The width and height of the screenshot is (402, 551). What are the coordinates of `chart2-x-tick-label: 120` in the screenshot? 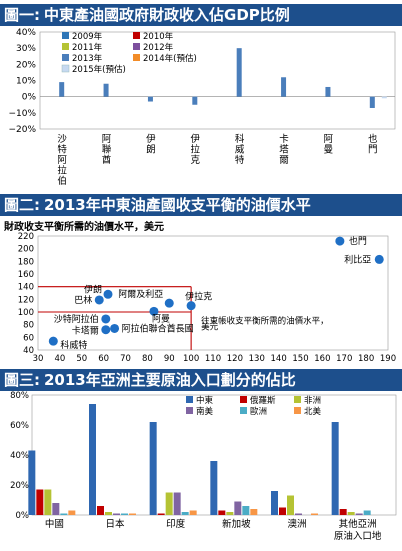 It's located at (235, 359).